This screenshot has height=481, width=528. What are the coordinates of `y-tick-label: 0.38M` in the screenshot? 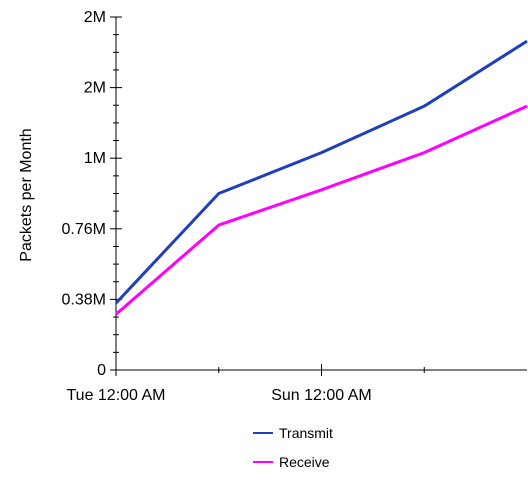 It's located at (84, 299).